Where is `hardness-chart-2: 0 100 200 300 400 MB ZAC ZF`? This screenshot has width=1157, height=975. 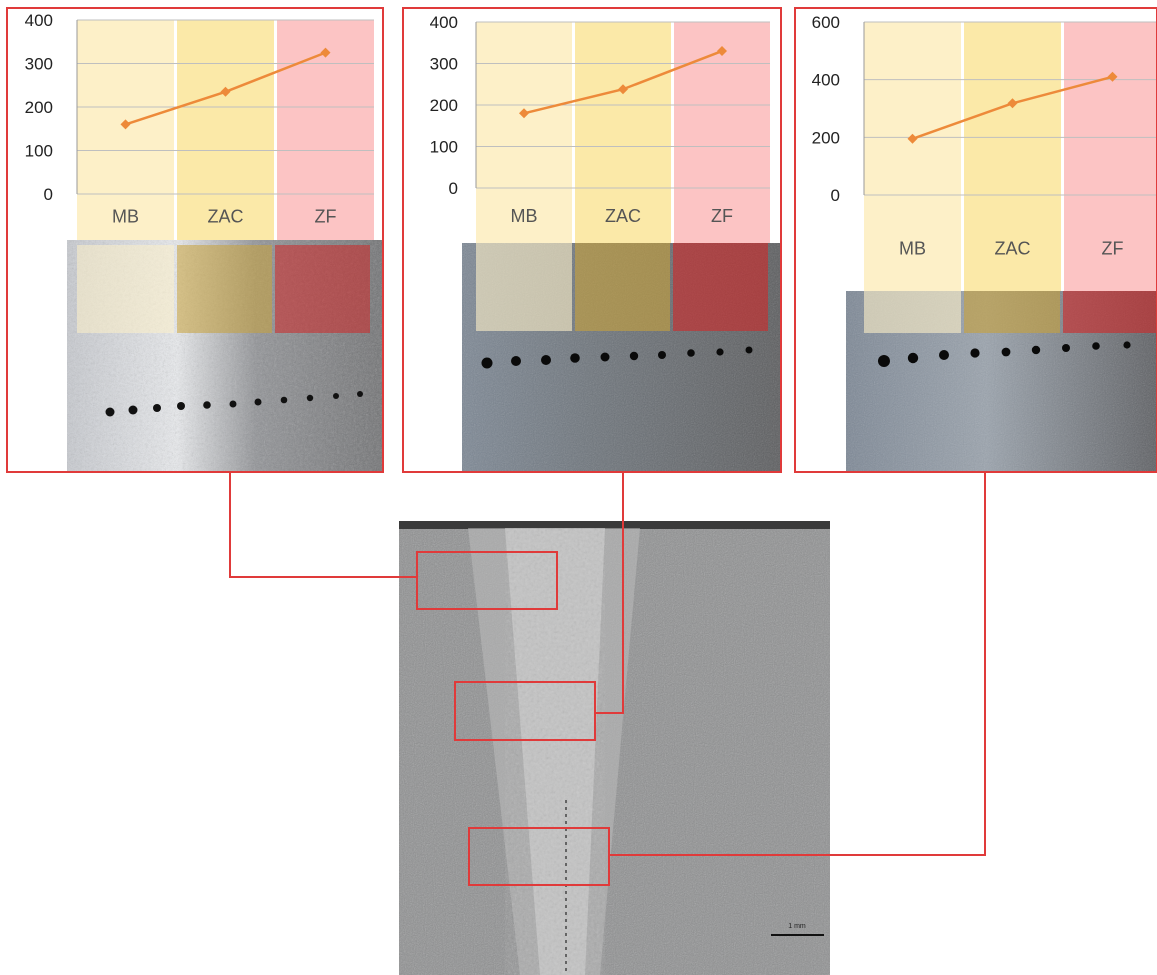
hardness-chart-2: 0 100 200 300 400 MB ZAC ZF is located at coordinates (600, 128).